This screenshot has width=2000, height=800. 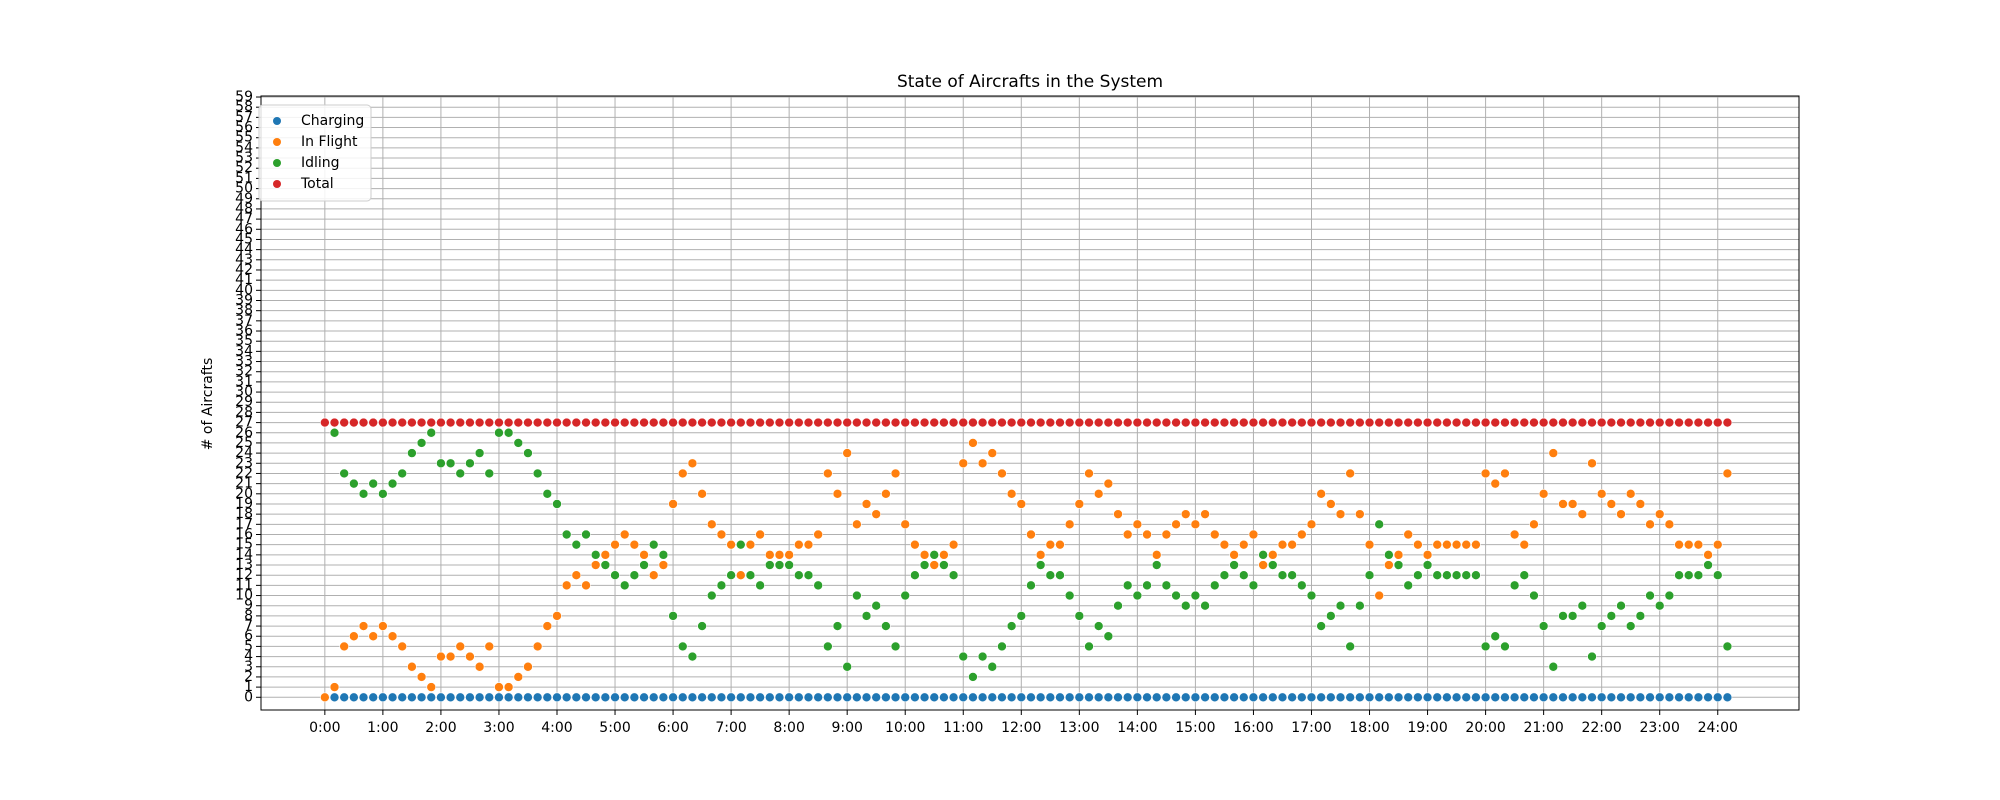 What do you see at coordinates (244, 433) in the screenshot?
I see `y-tick-label: 26` at bounding box center [244, 433].